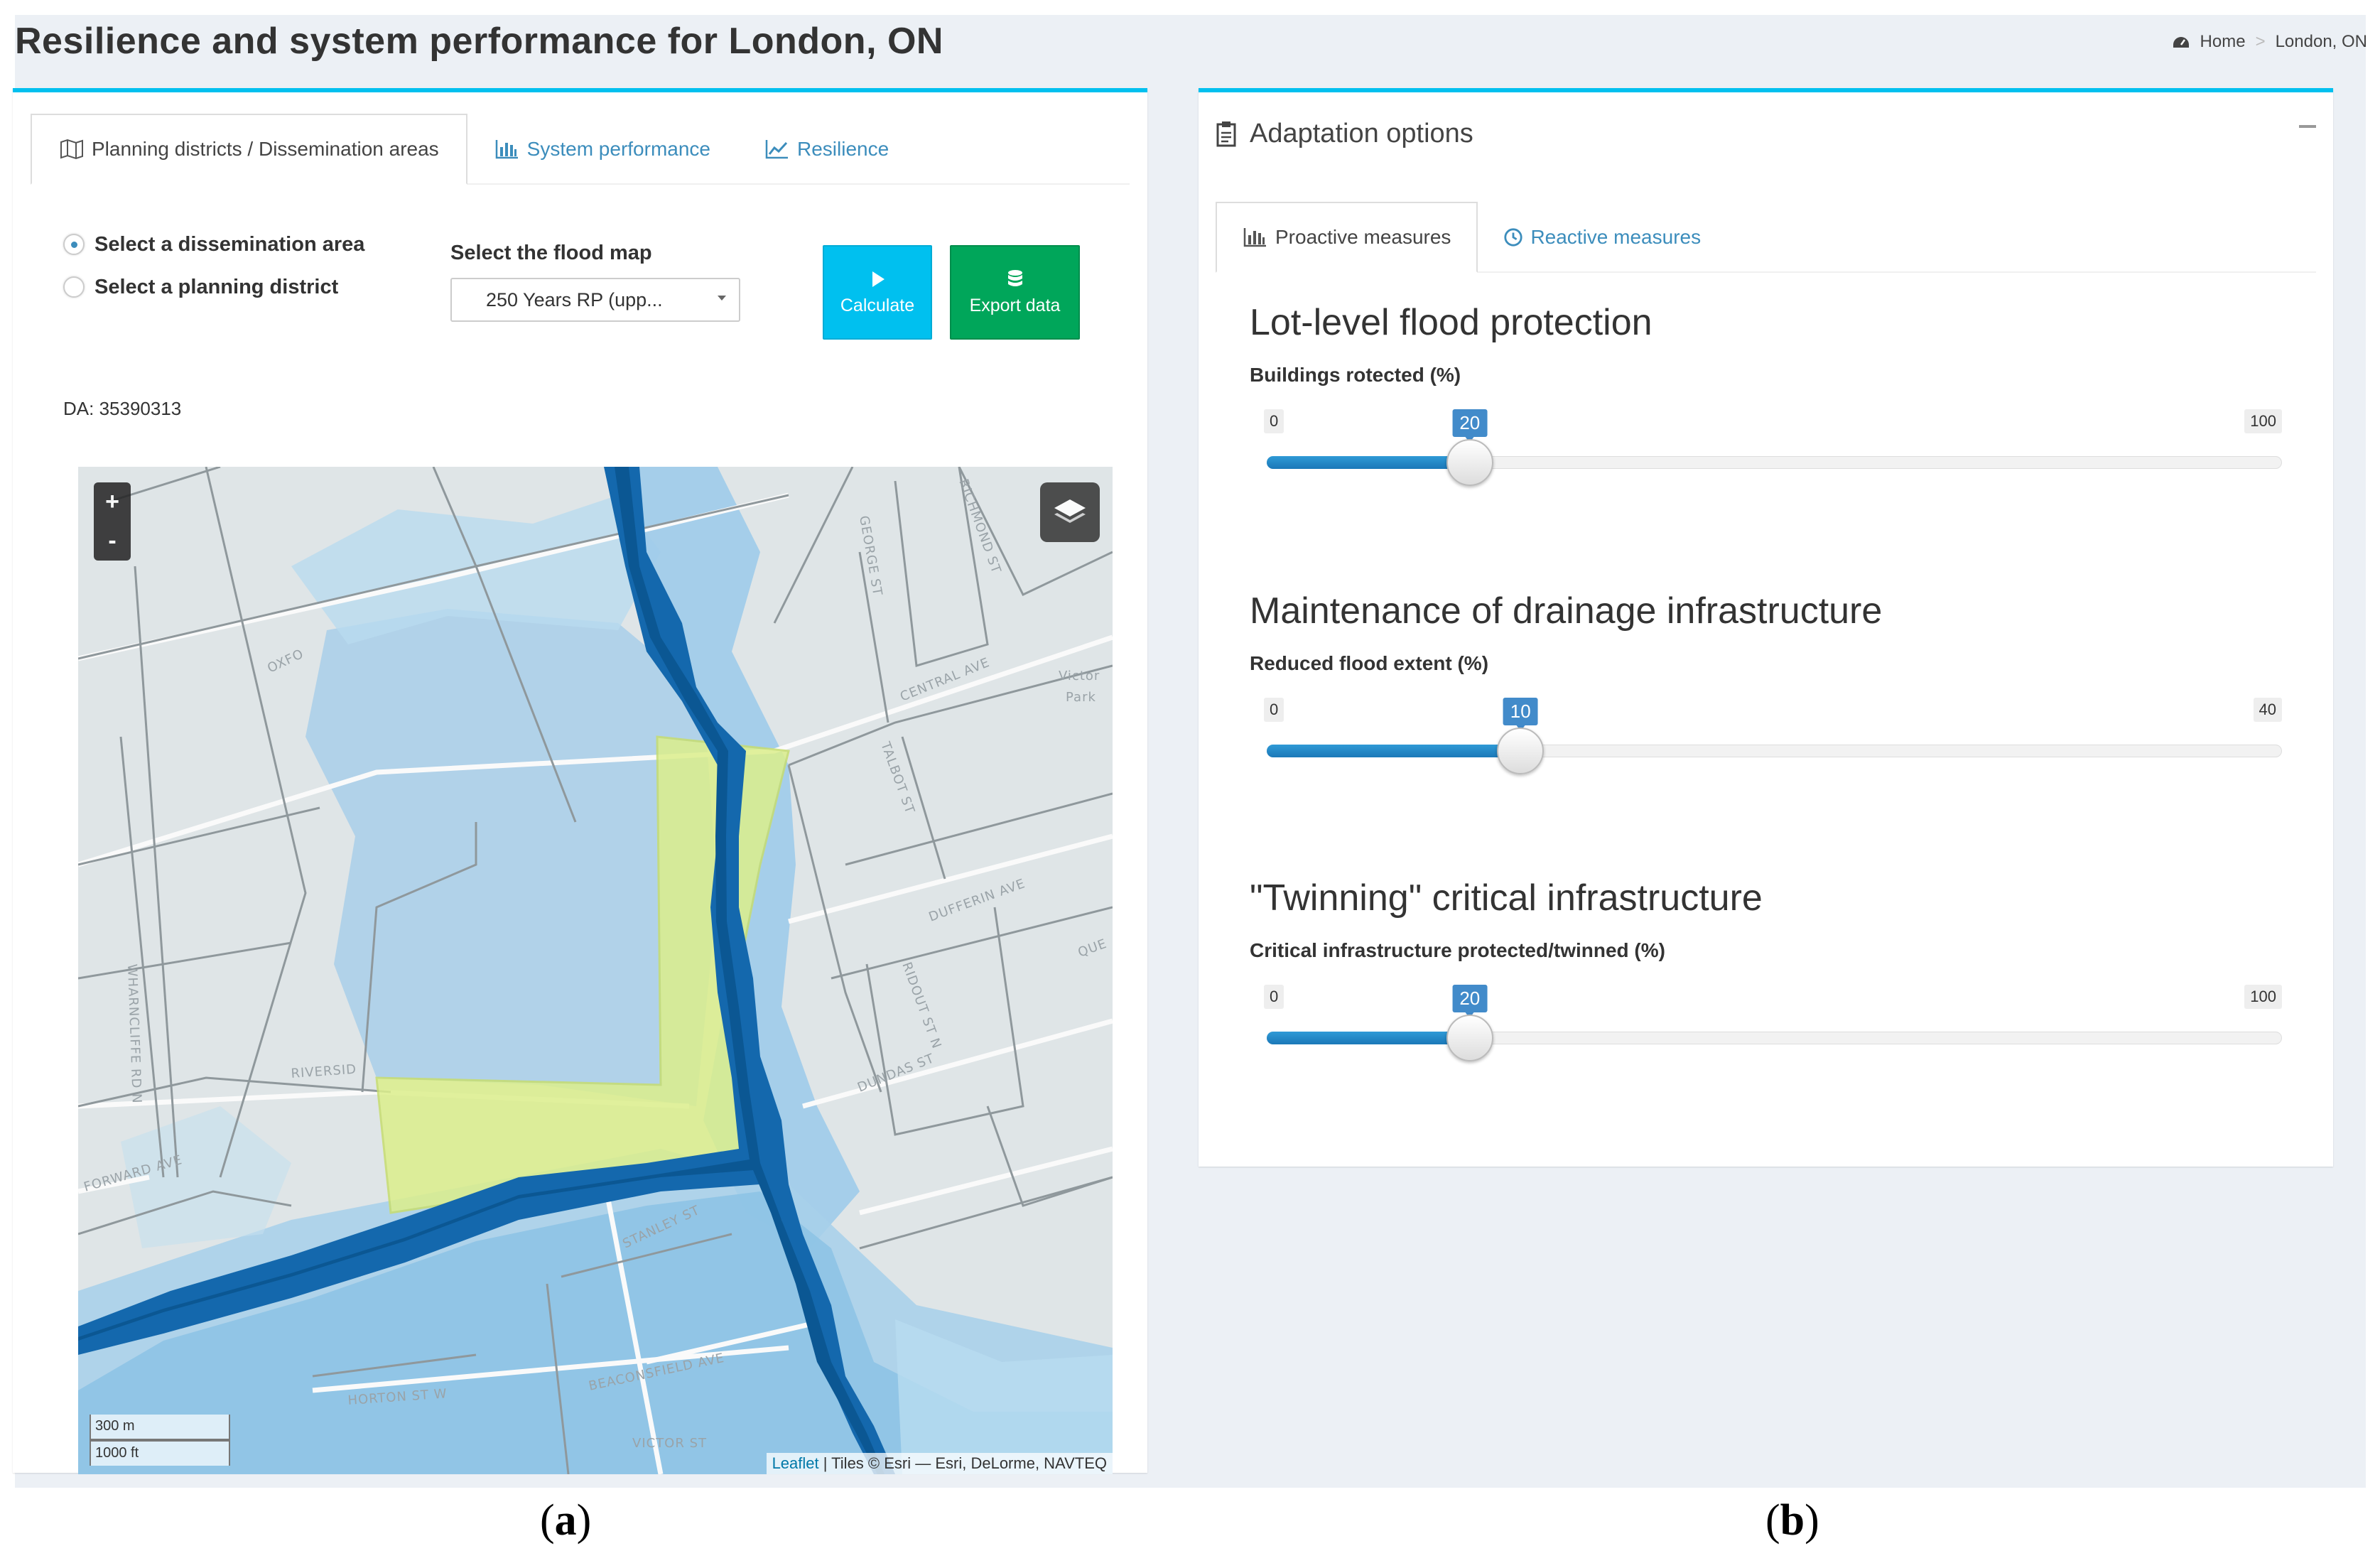 This screenshot has width=2380, height=1568. What do you see at coordinates (123, 409) in the screenshot?
I see `selected-da-text: DA: 35390313` at bounding box center [123, 409].